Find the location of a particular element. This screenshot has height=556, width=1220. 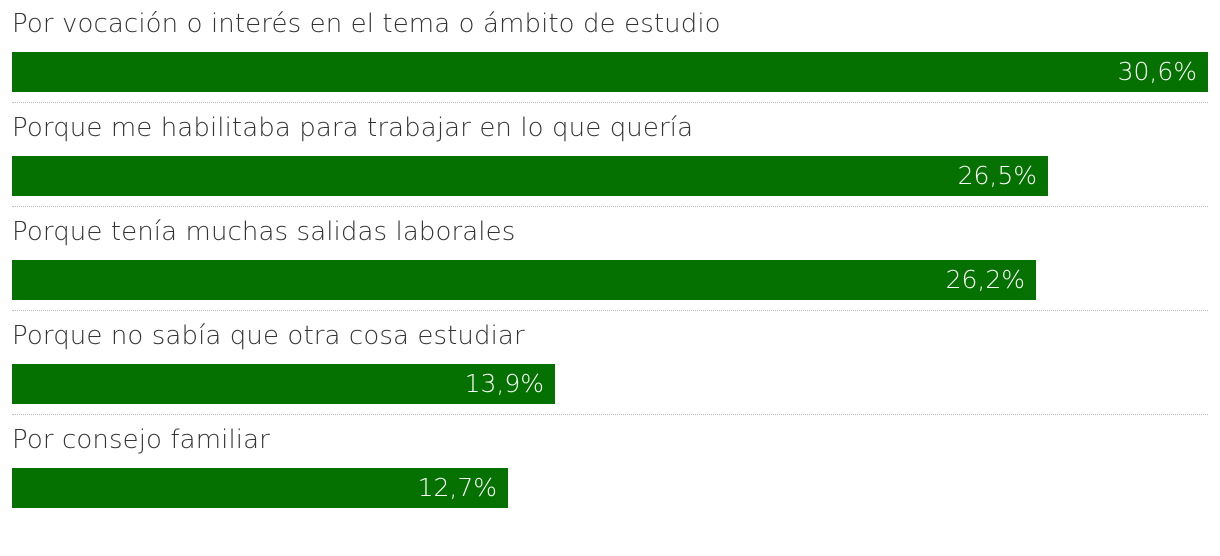

bar-value-label: 12,7% is located at coordinates (457, 487).